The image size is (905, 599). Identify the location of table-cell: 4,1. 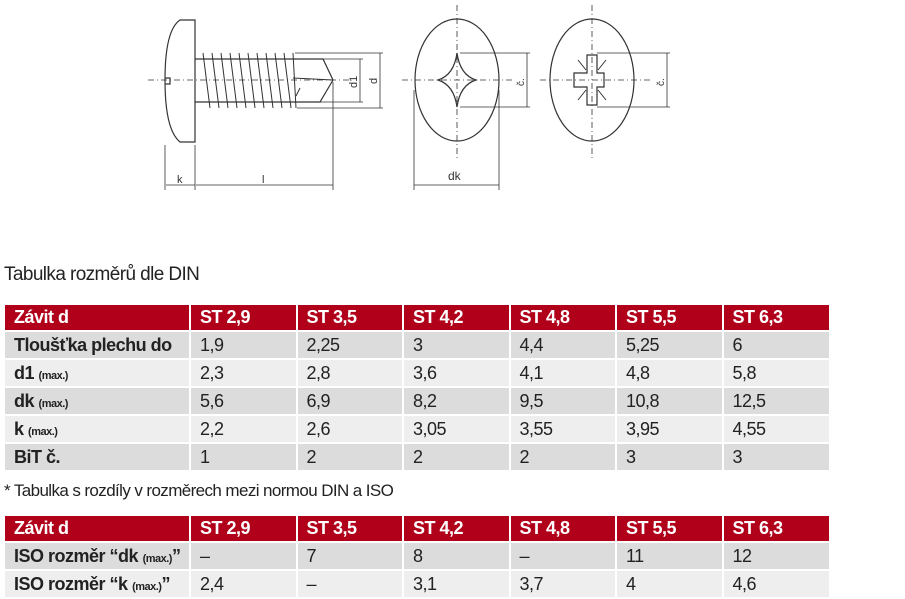
(562, 373).